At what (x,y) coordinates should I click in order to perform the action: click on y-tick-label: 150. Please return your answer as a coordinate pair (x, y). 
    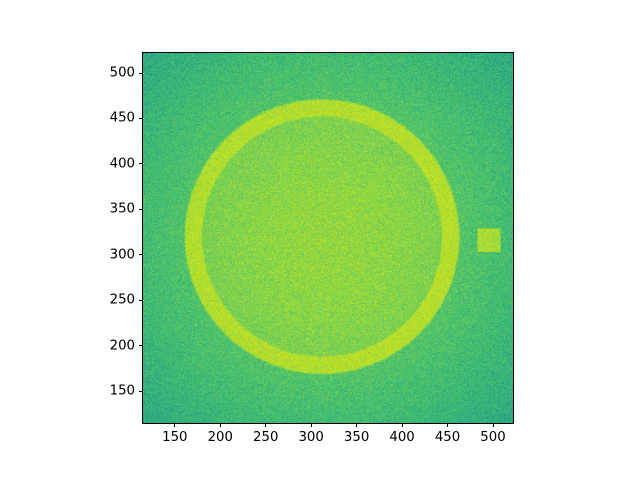
    Looking at the image, I should click on (122, 391).